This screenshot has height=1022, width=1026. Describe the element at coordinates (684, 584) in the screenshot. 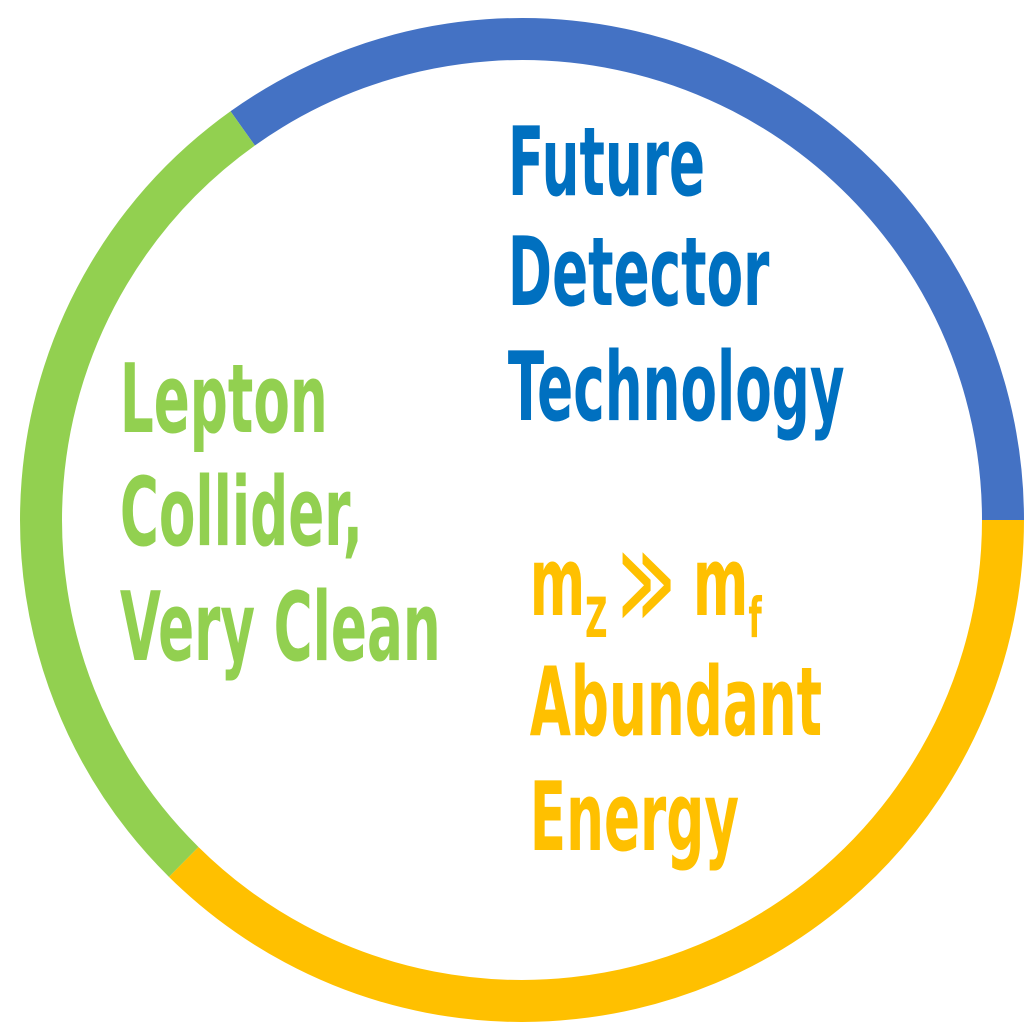

I see `formula-part: ≫ m` at that location.